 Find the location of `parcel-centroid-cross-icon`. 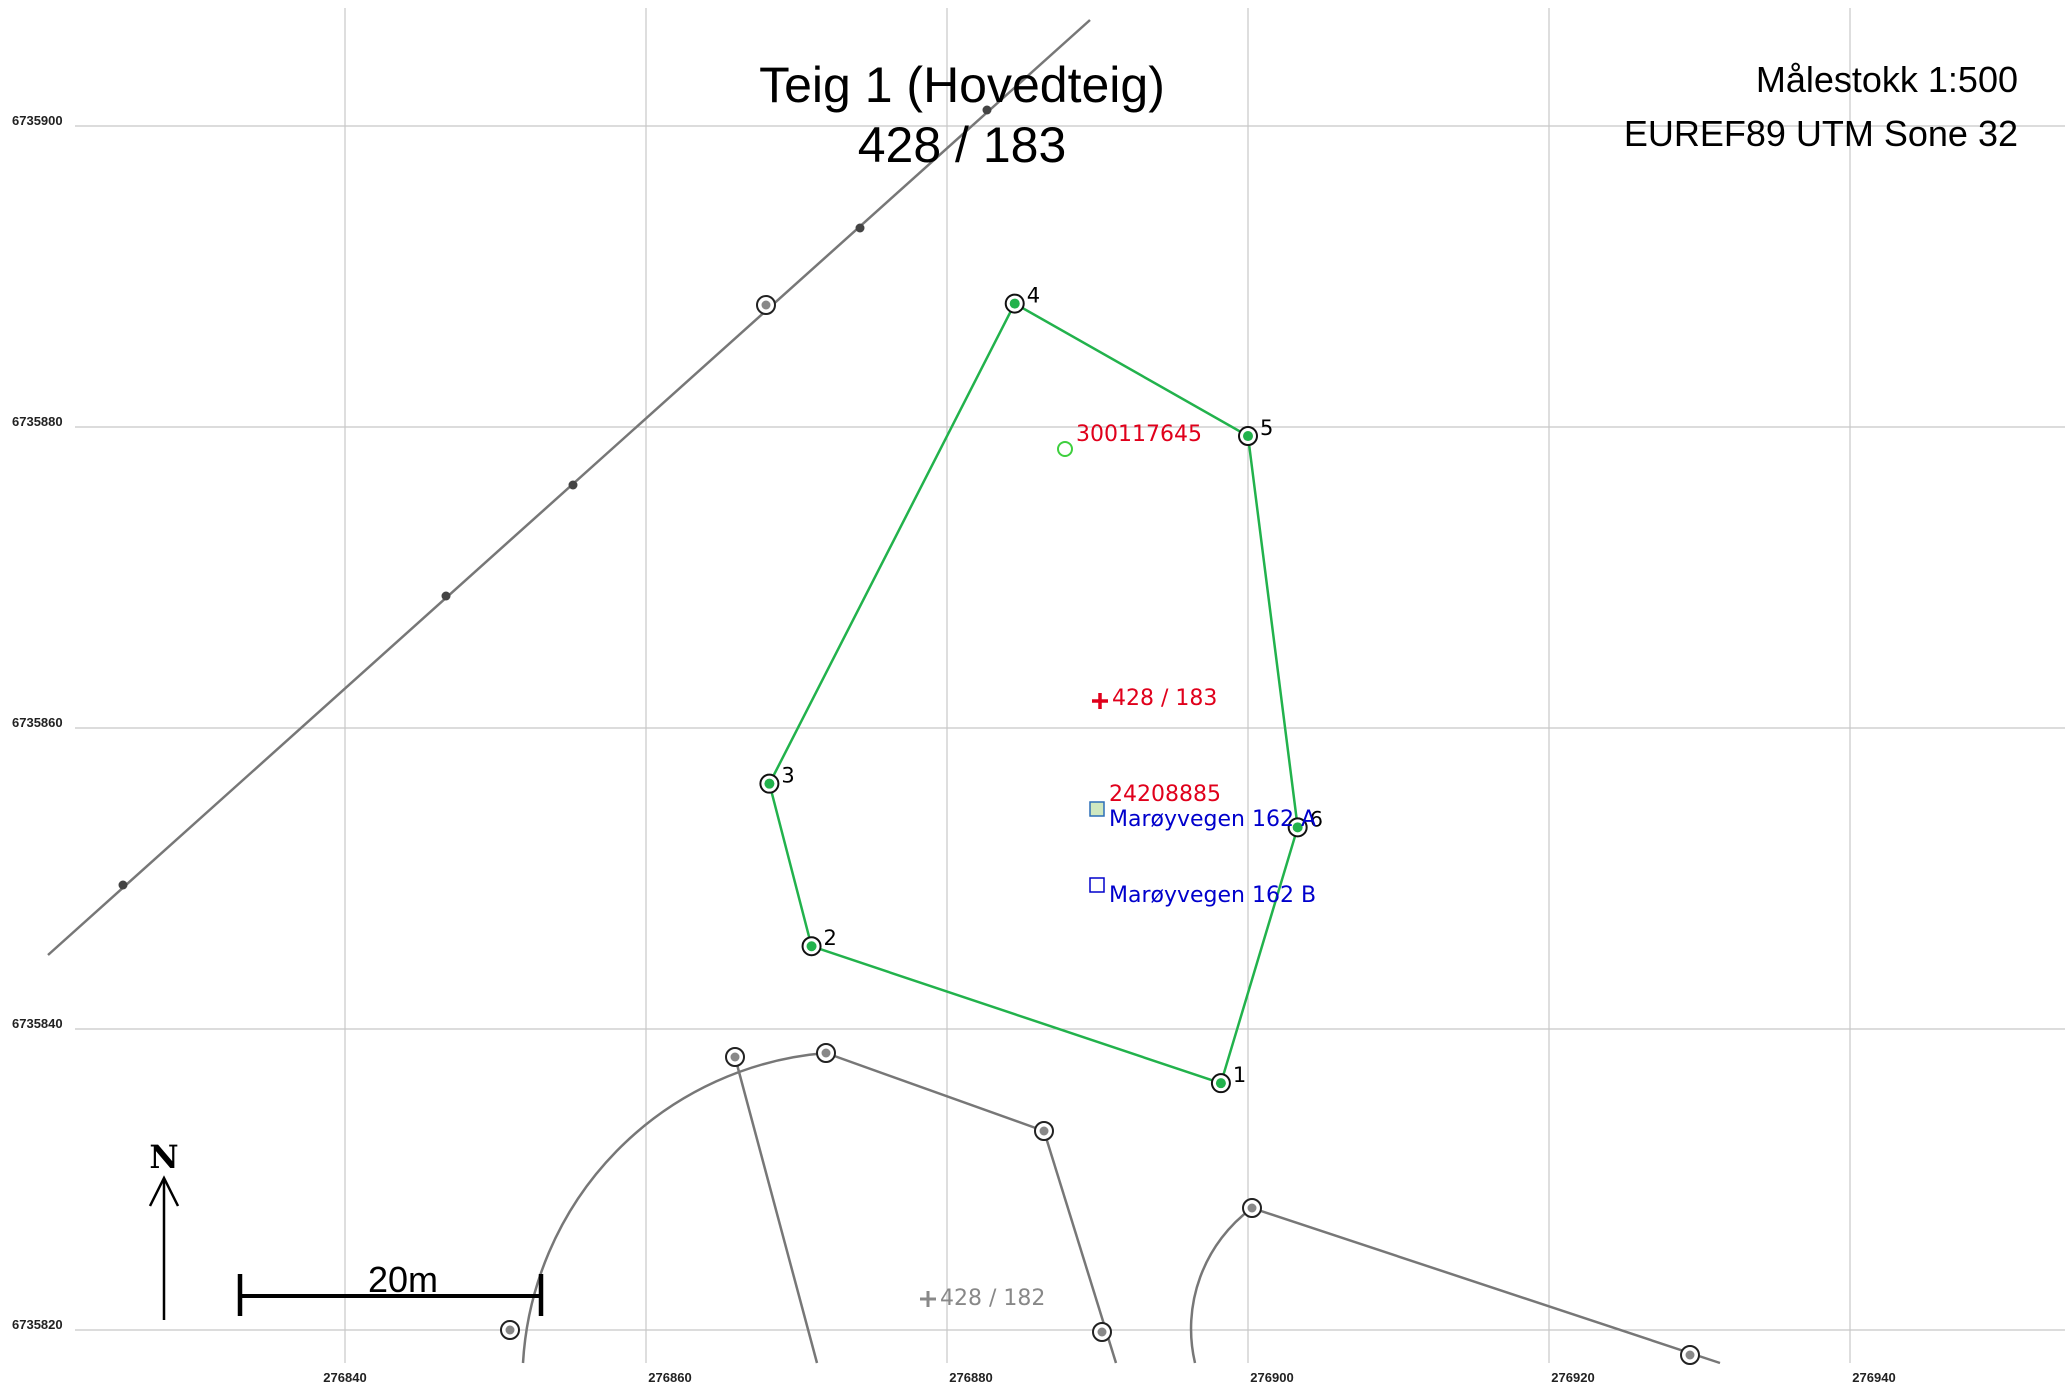

parcel-centroid-cross-icon is located at coordinates (1100, 701).